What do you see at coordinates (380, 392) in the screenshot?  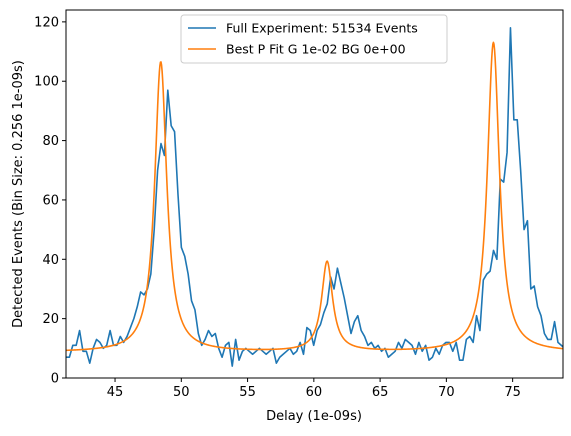 I see `x-tick-label: 65` at bounding box center [380, 392].